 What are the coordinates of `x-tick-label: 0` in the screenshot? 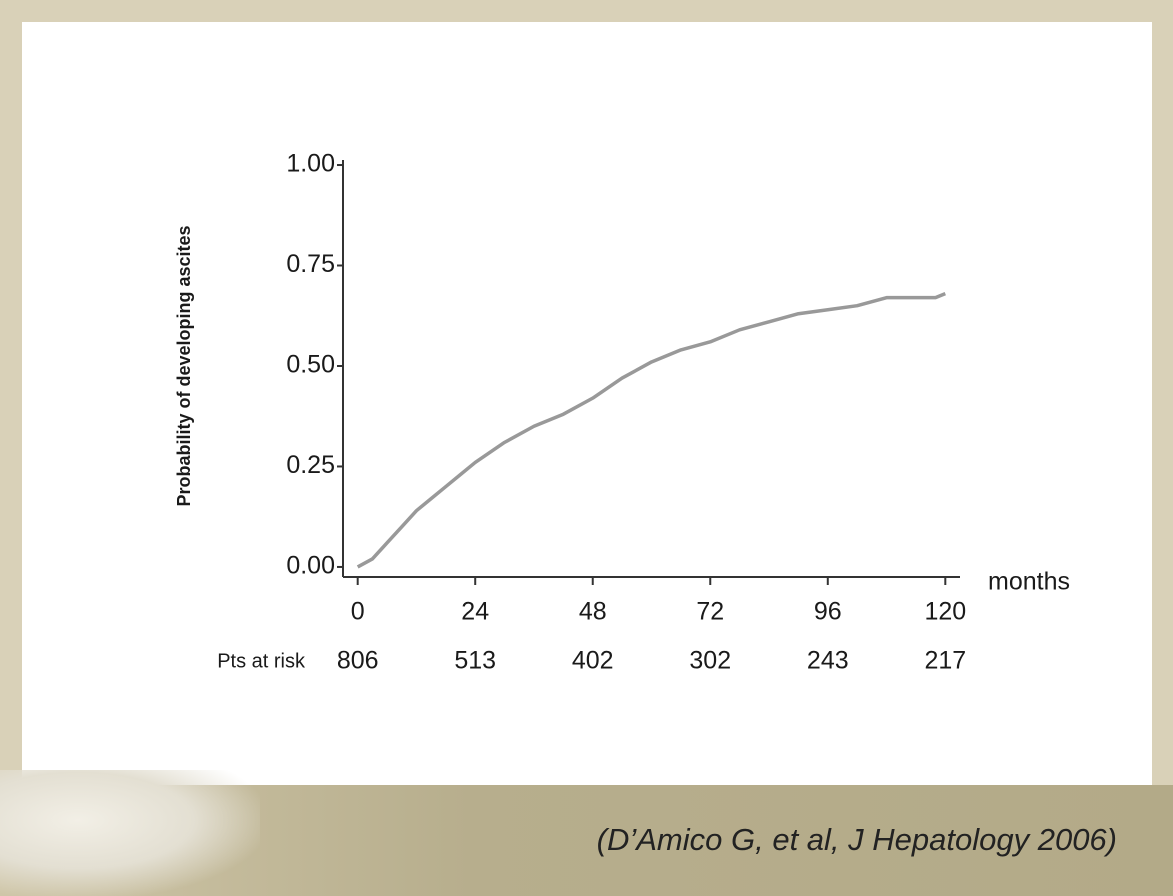 It's located at (358, 612).